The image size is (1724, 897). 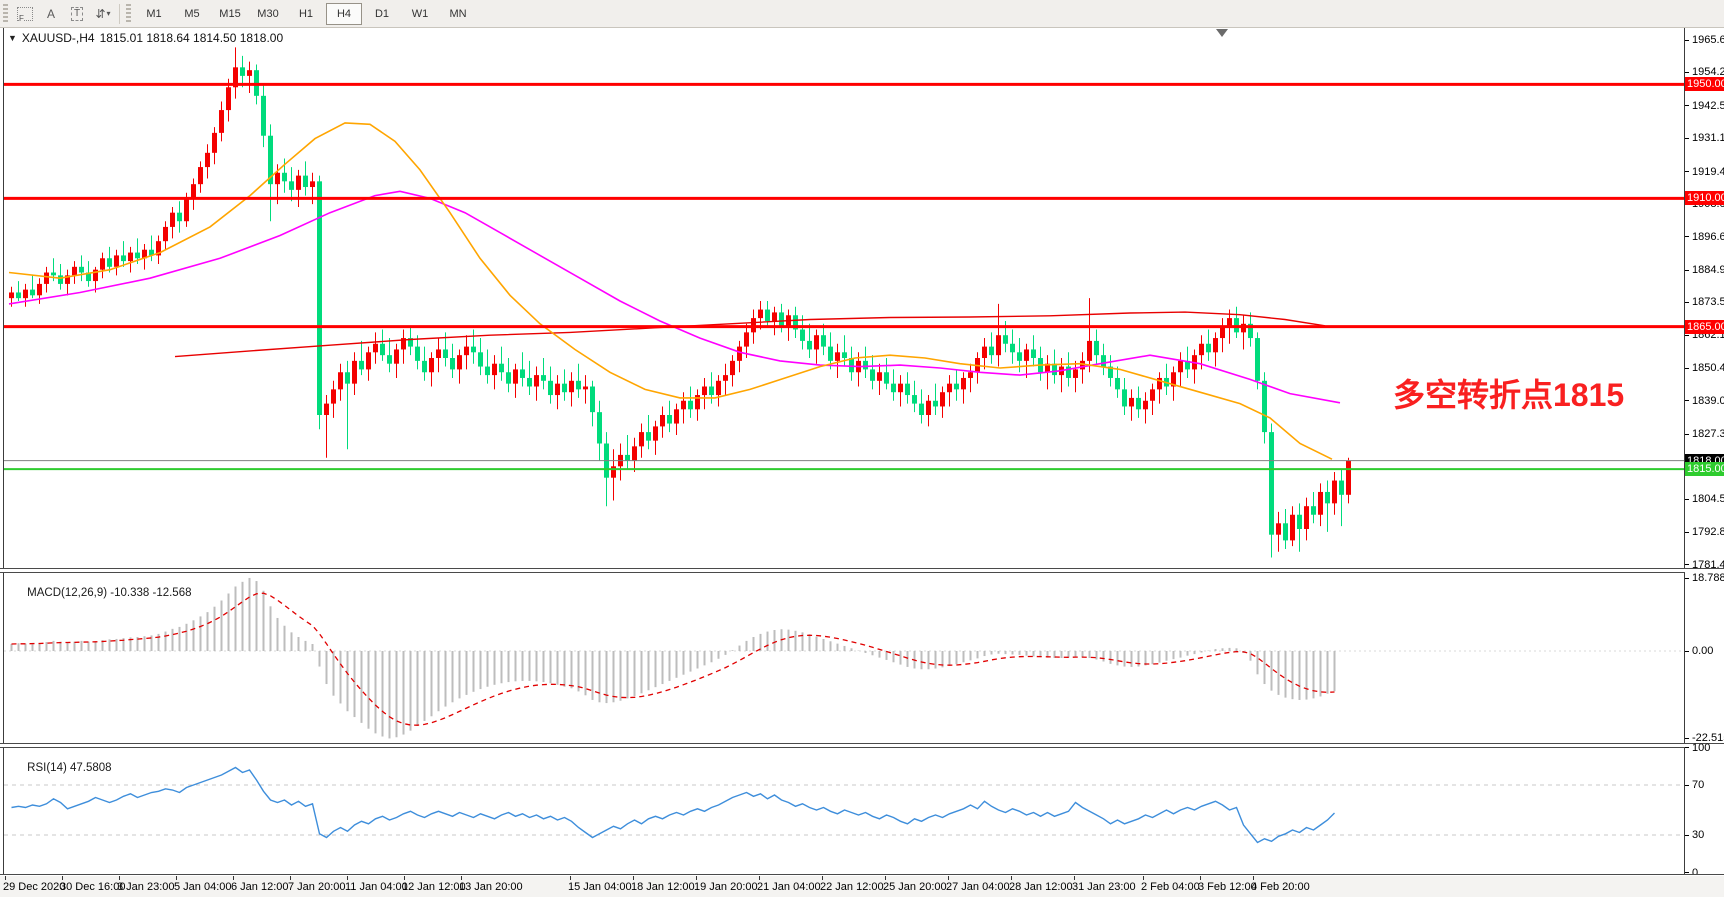 What do you see at coordinates (25, 13) in the screenshot?
I see `indicators-grid-icon: F` at bounding box center [25, 13].